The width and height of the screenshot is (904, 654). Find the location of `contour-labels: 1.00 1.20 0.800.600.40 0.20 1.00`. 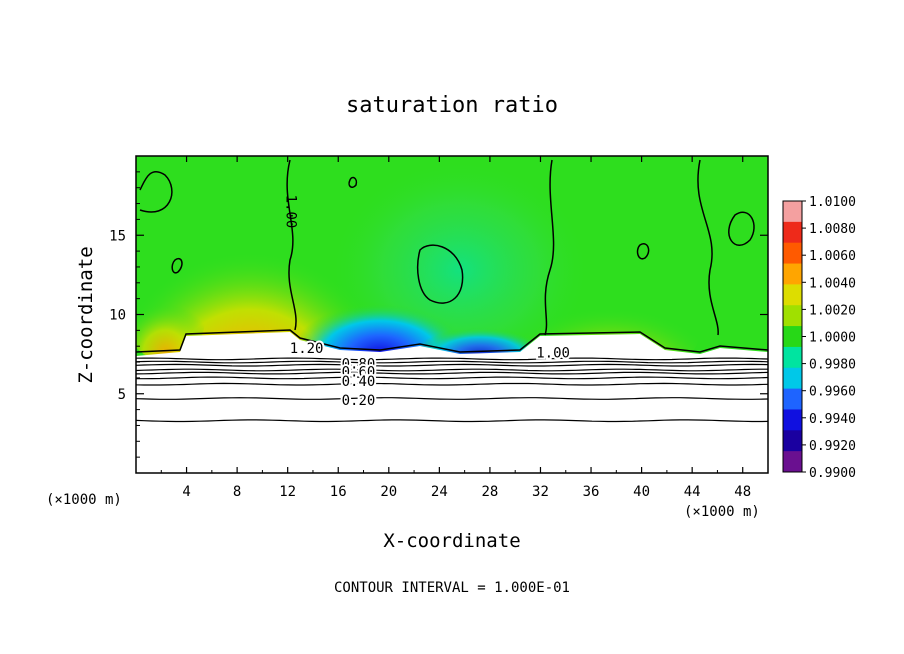

contour-labels: 1.00 1.20 0.800.600.40 0.20 1.00 is located at coordinates (427, 303).